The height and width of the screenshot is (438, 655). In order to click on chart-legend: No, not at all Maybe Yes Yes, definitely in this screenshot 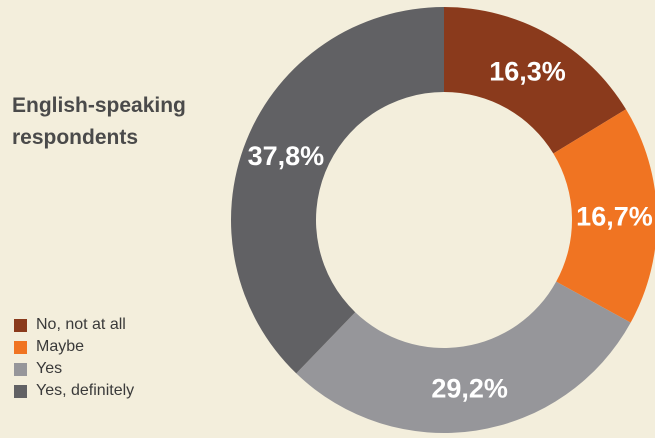, I will do `click(74, 358)`.